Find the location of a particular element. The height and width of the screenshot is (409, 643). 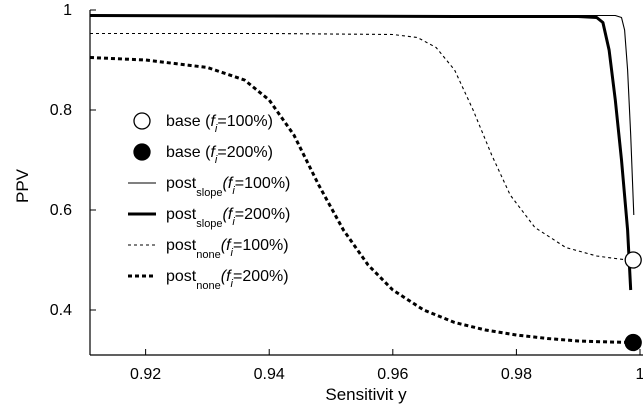

legend-label-slope100: postslope(fi=100%) is located at coordinates (228, 187).